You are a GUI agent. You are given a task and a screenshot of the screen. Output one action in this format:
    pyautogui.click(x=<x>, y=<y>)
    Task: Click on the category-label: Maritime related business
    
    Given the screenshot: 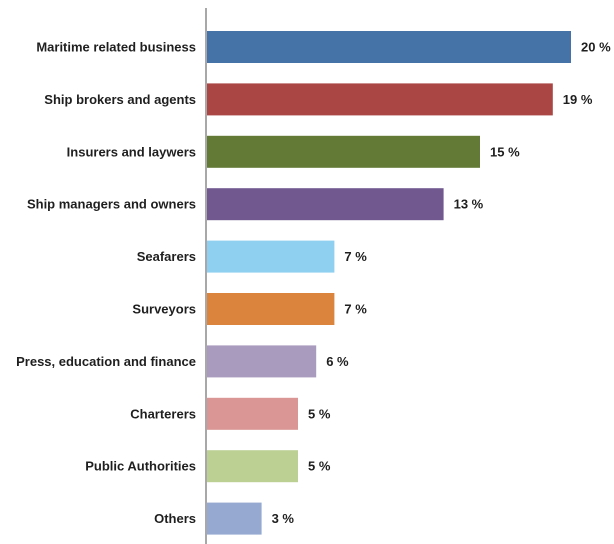 What is the action you would take?
    pyautogui.click(x=116, y=47)
    